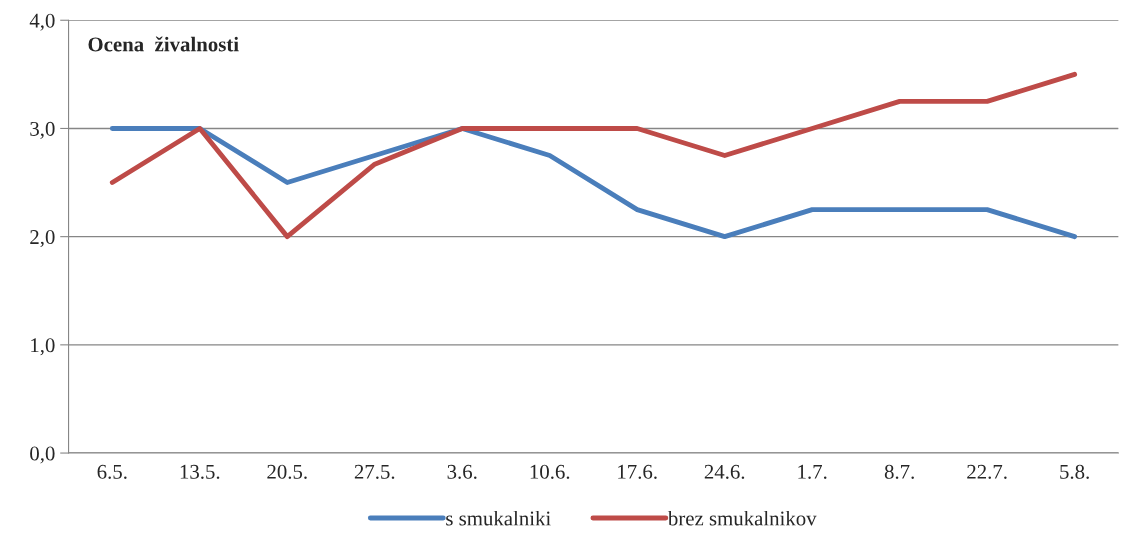 Image resolution: width=1124 pixels, height=533 pixels. I want to click on x-tick-label: 6.5., so click(112, 471).